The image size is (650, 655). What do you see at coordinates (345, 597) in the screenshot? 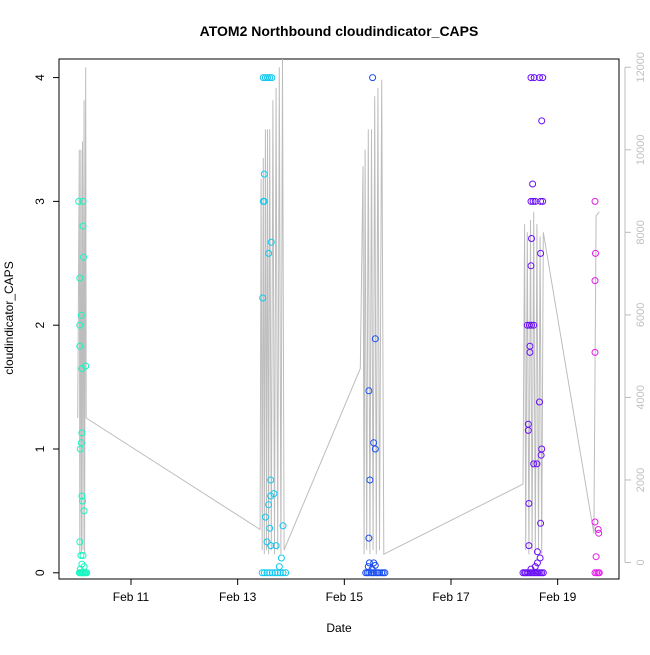
I see `x-tick-label: Feb 15` at bounding box center [345, 597].